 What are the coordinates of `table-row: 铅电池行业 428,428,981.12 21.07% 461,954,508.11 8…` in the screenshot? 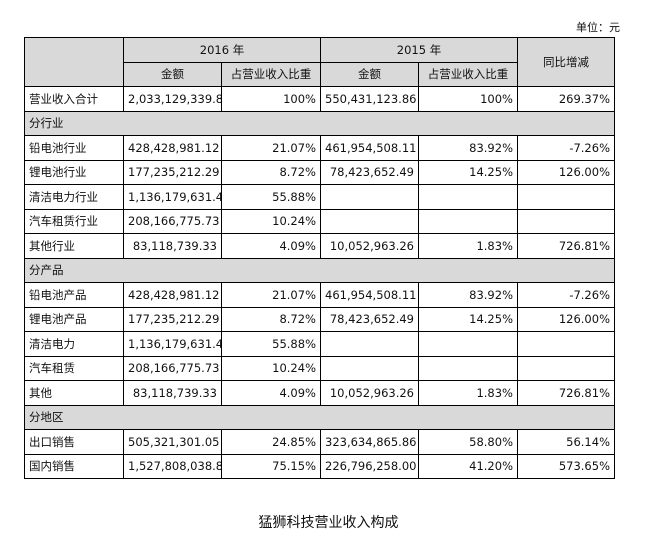 It's located at (319, 148).